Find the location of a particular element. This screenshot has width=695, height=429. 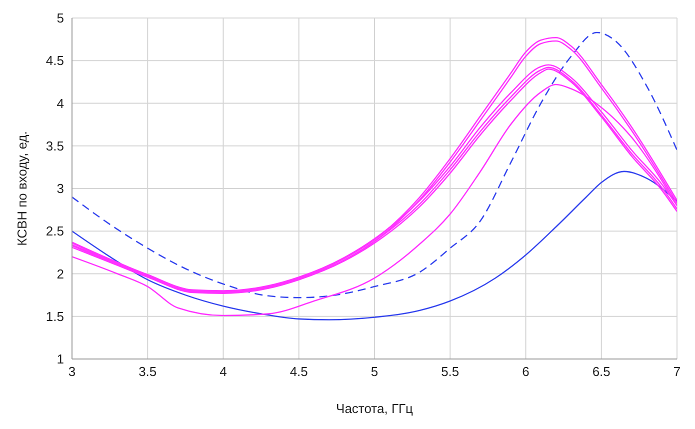

x-tick-label: 7 is located at coordinates (677, 372).